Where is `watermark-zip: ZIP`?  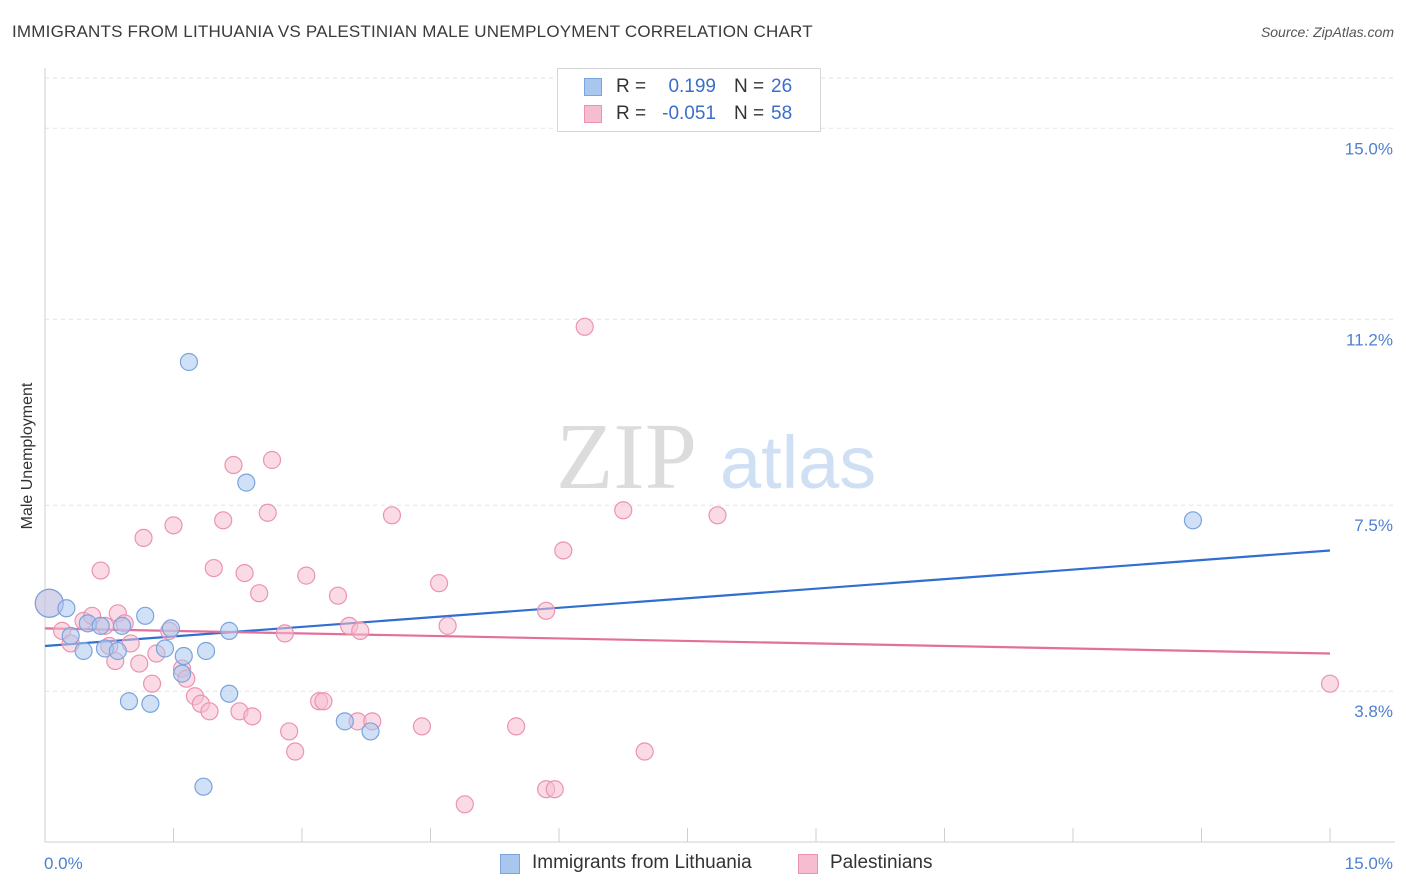 watermark-zip: ZIP is located at coordinates (626, 457).